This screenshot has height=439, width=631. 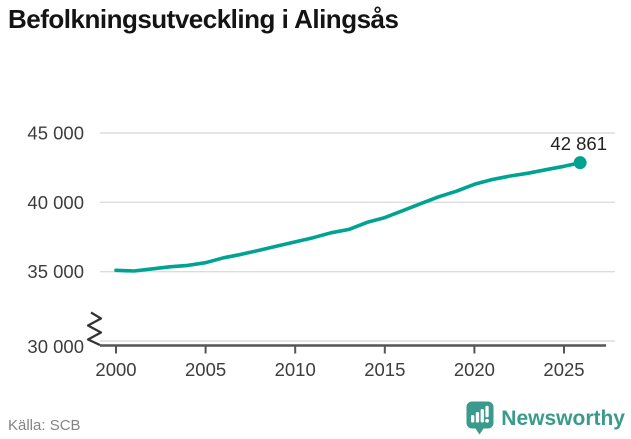 I want to click on newsworthy-brand-link: Newsworthy, so click(x=545, y=418).